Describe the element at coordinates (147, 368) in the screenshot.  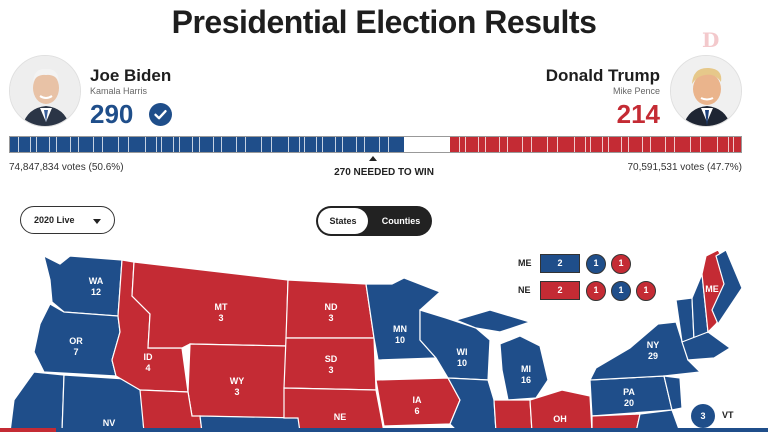
I see `ev-id: 4` at that location.